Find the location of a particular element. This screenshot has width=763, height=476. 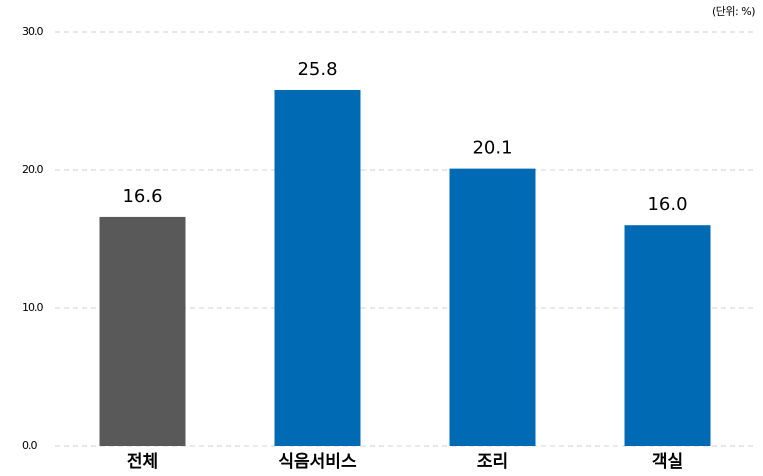

x-tick-label: 조리 is located at coordinates (492, 462).